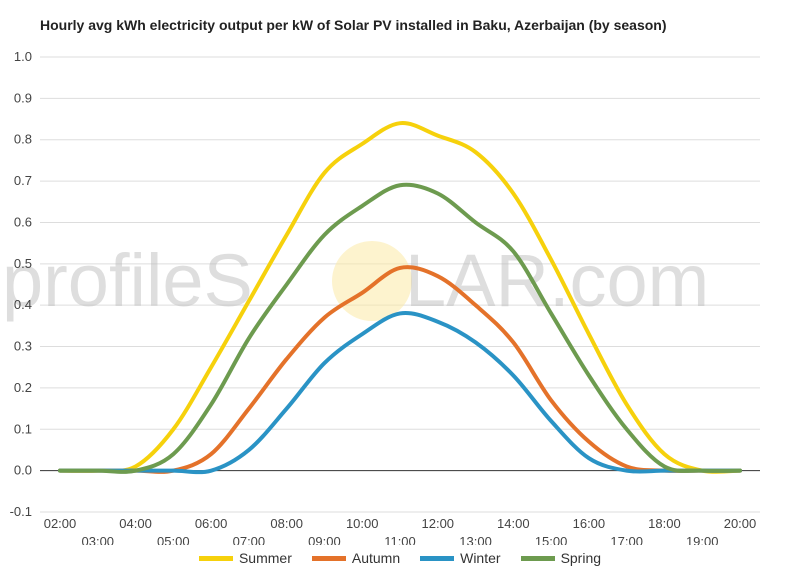  I want to click on x-tick-label: 11:00, so click(400, 539).